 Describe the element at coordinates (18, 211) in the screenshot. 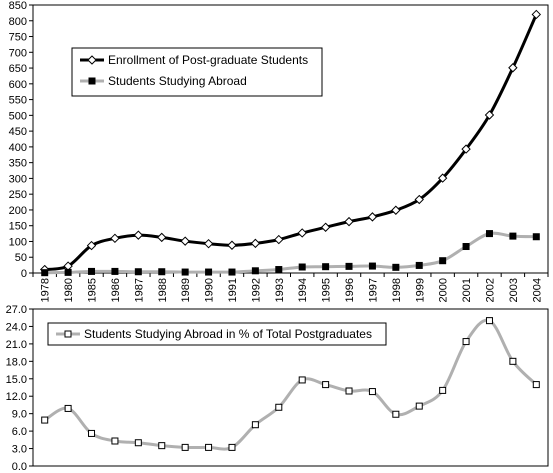

I see `y-tick-label-0-4: 200` at that location.